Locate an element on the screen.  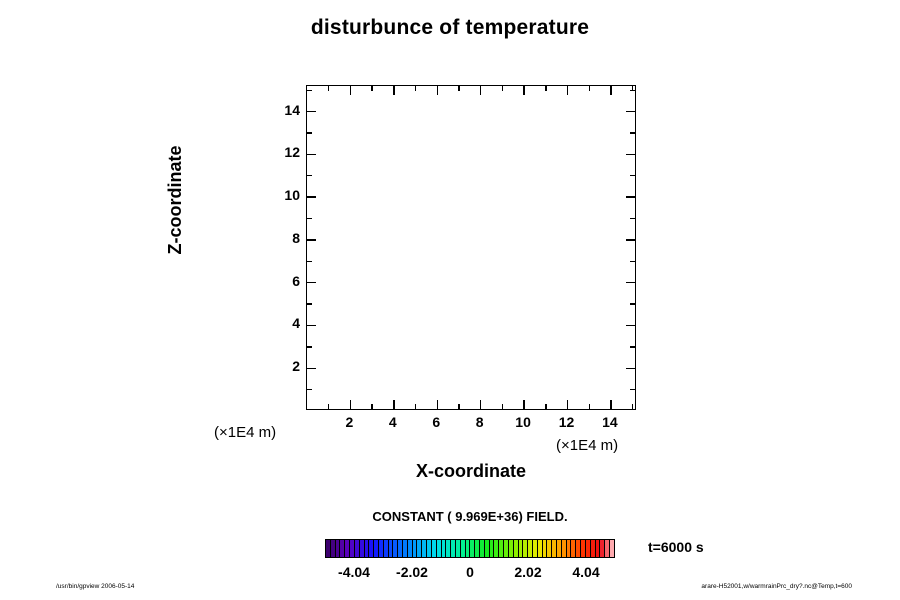
x-axis-unit-label: (×1E4 m) is located at coordinates (587, 445).